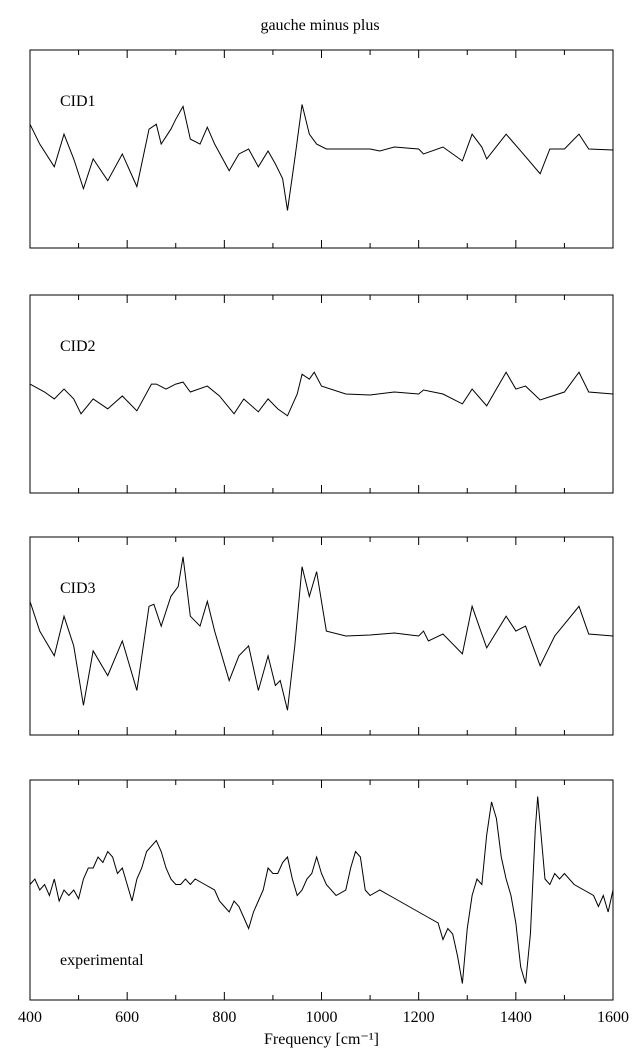 The image size is (633, 1050). Describe the element at coordinates (30, 1017) in the screenshot. I see `x-tick-label: 400` at that location.